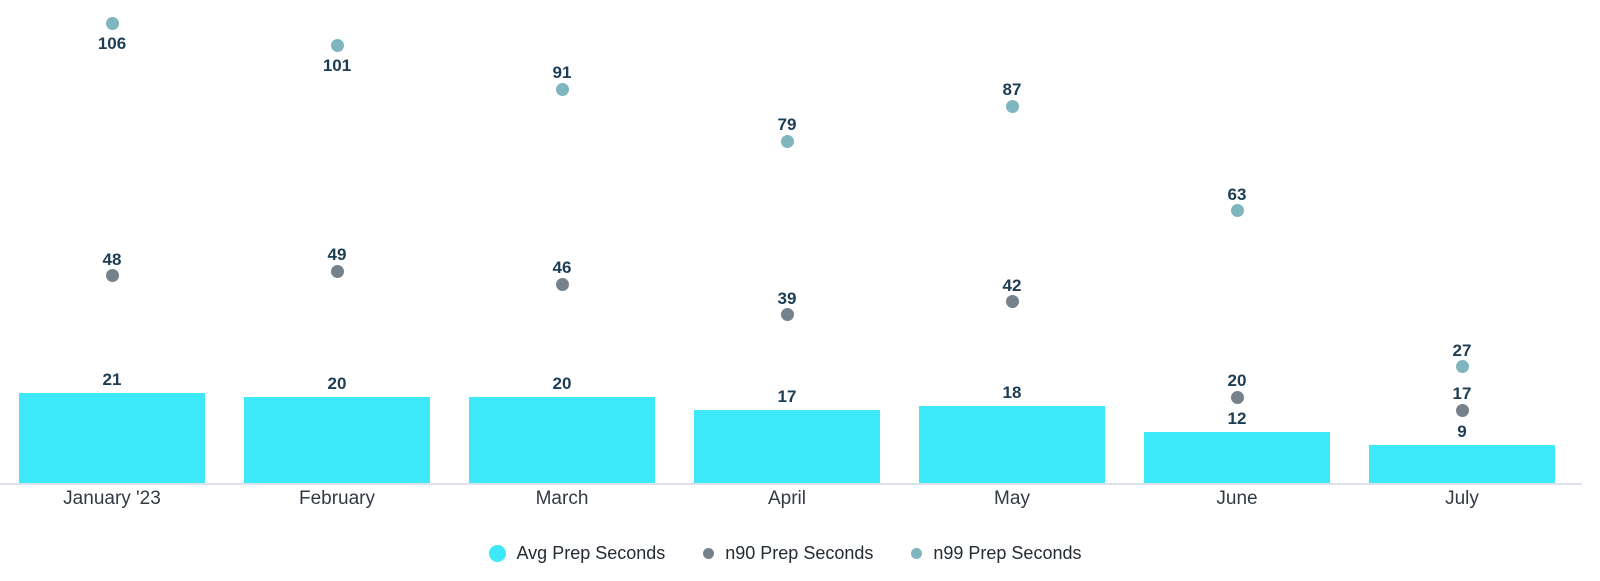 Image resolution: width=1600 pixels, height=581 pixels. I want to click on x-axis-label: June, so click(1237, 498).